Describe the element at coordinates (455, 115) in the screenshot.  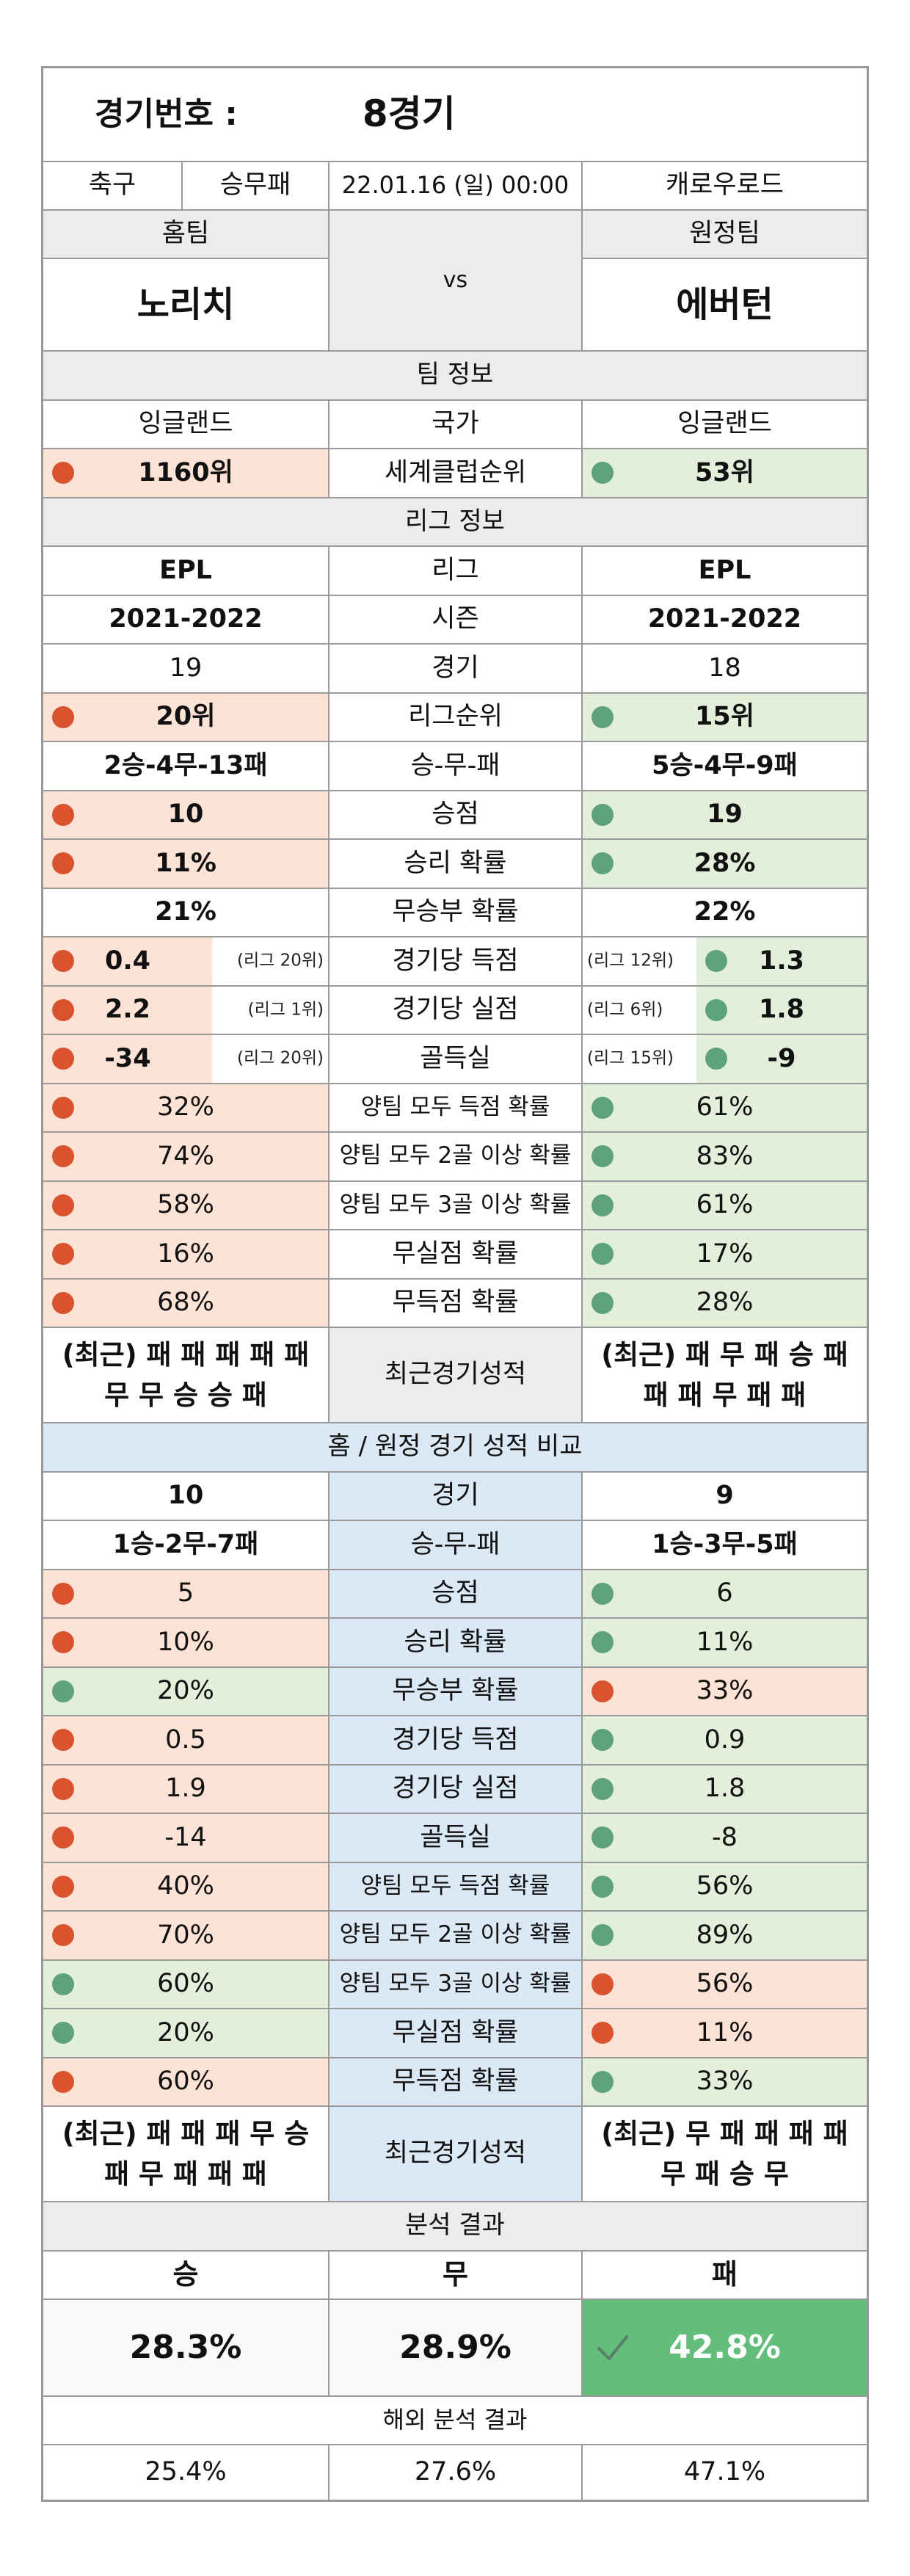
I see `match-number: 경기번호 : 8경기` at that location.